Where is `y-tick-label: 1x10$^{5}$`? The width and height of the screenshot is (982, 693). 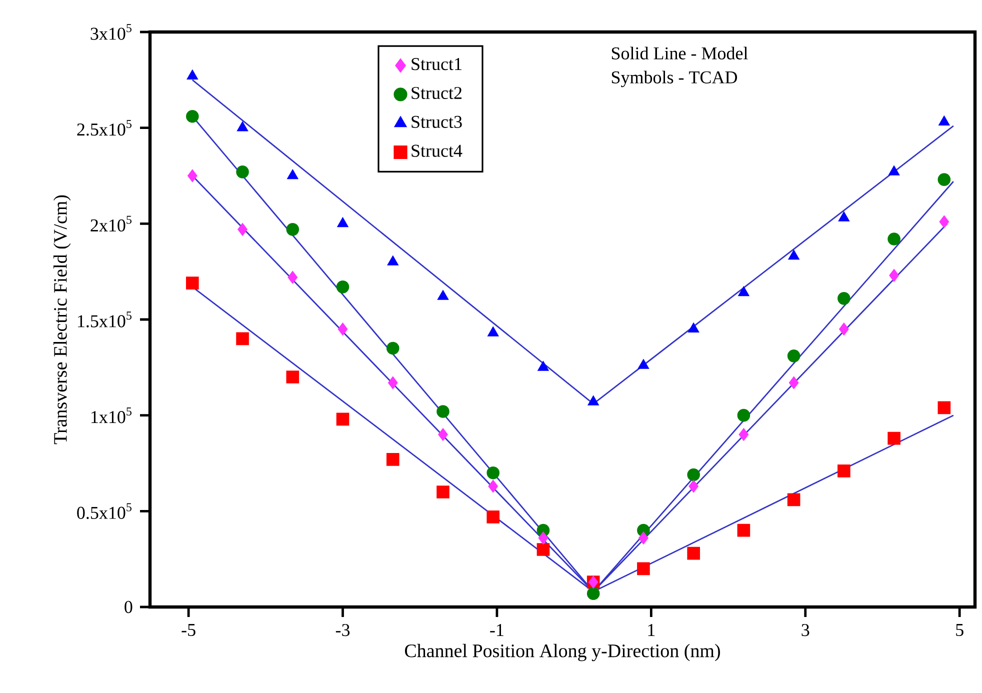
y-tick-label: 1x10$^{5}$ is located at coordinates (112, 415).